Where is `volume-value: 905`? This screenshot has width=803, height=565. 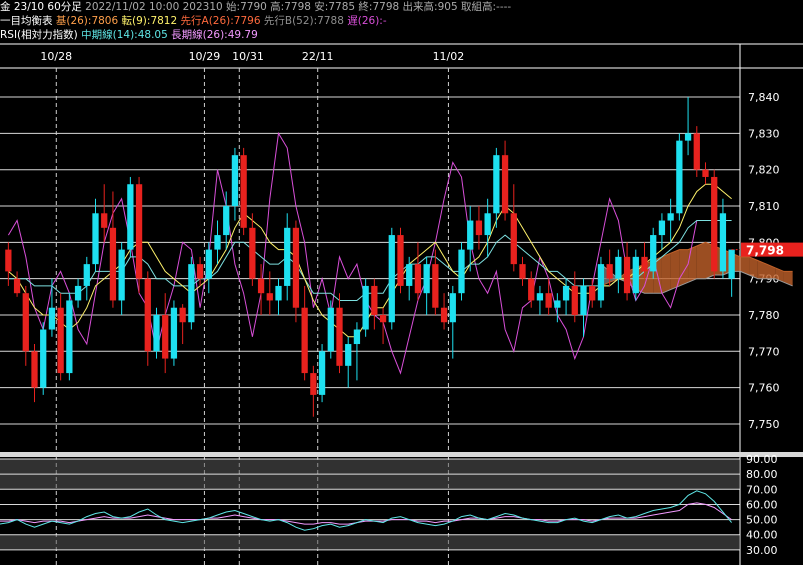 volume-value: 905 is located at coordinates (447, 7).